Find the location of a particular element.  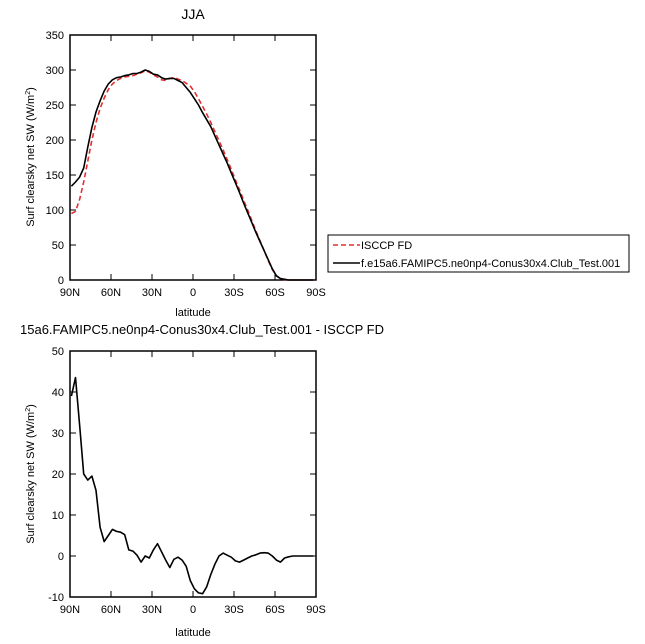

bottom-y-axis-label: Surf clearsky net SW (W/m2) is located at coordinates (31, 474).